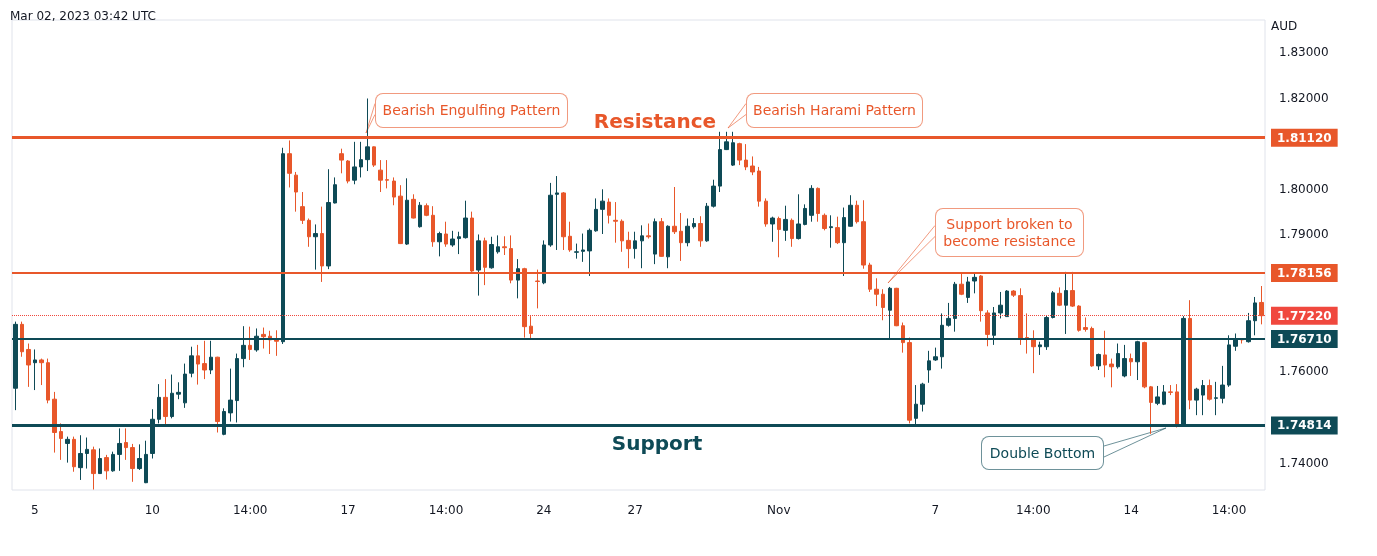 This screenshot has height=556, width=1377. What do you see at coordinates (1304, 188) in the screenshot?
I see `y-tick-label: 1.80000` at bounding box center [1304, 188].